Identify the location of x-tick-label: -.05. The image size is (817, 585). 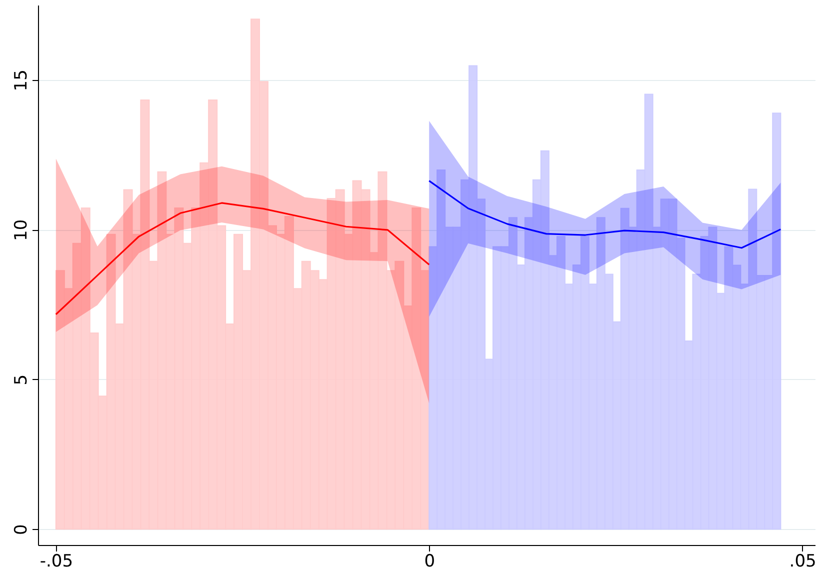
(56, 562).